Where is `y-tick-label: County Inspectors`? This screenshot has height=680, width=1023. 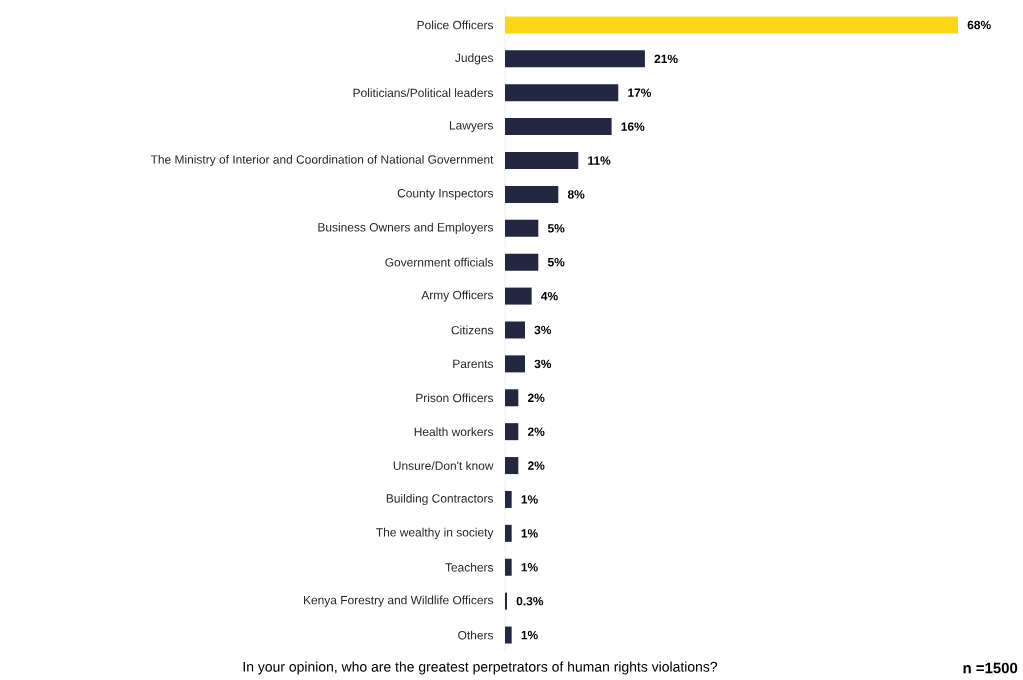
y-tick-label: County Inspectors is located at coordinates (445, 194).